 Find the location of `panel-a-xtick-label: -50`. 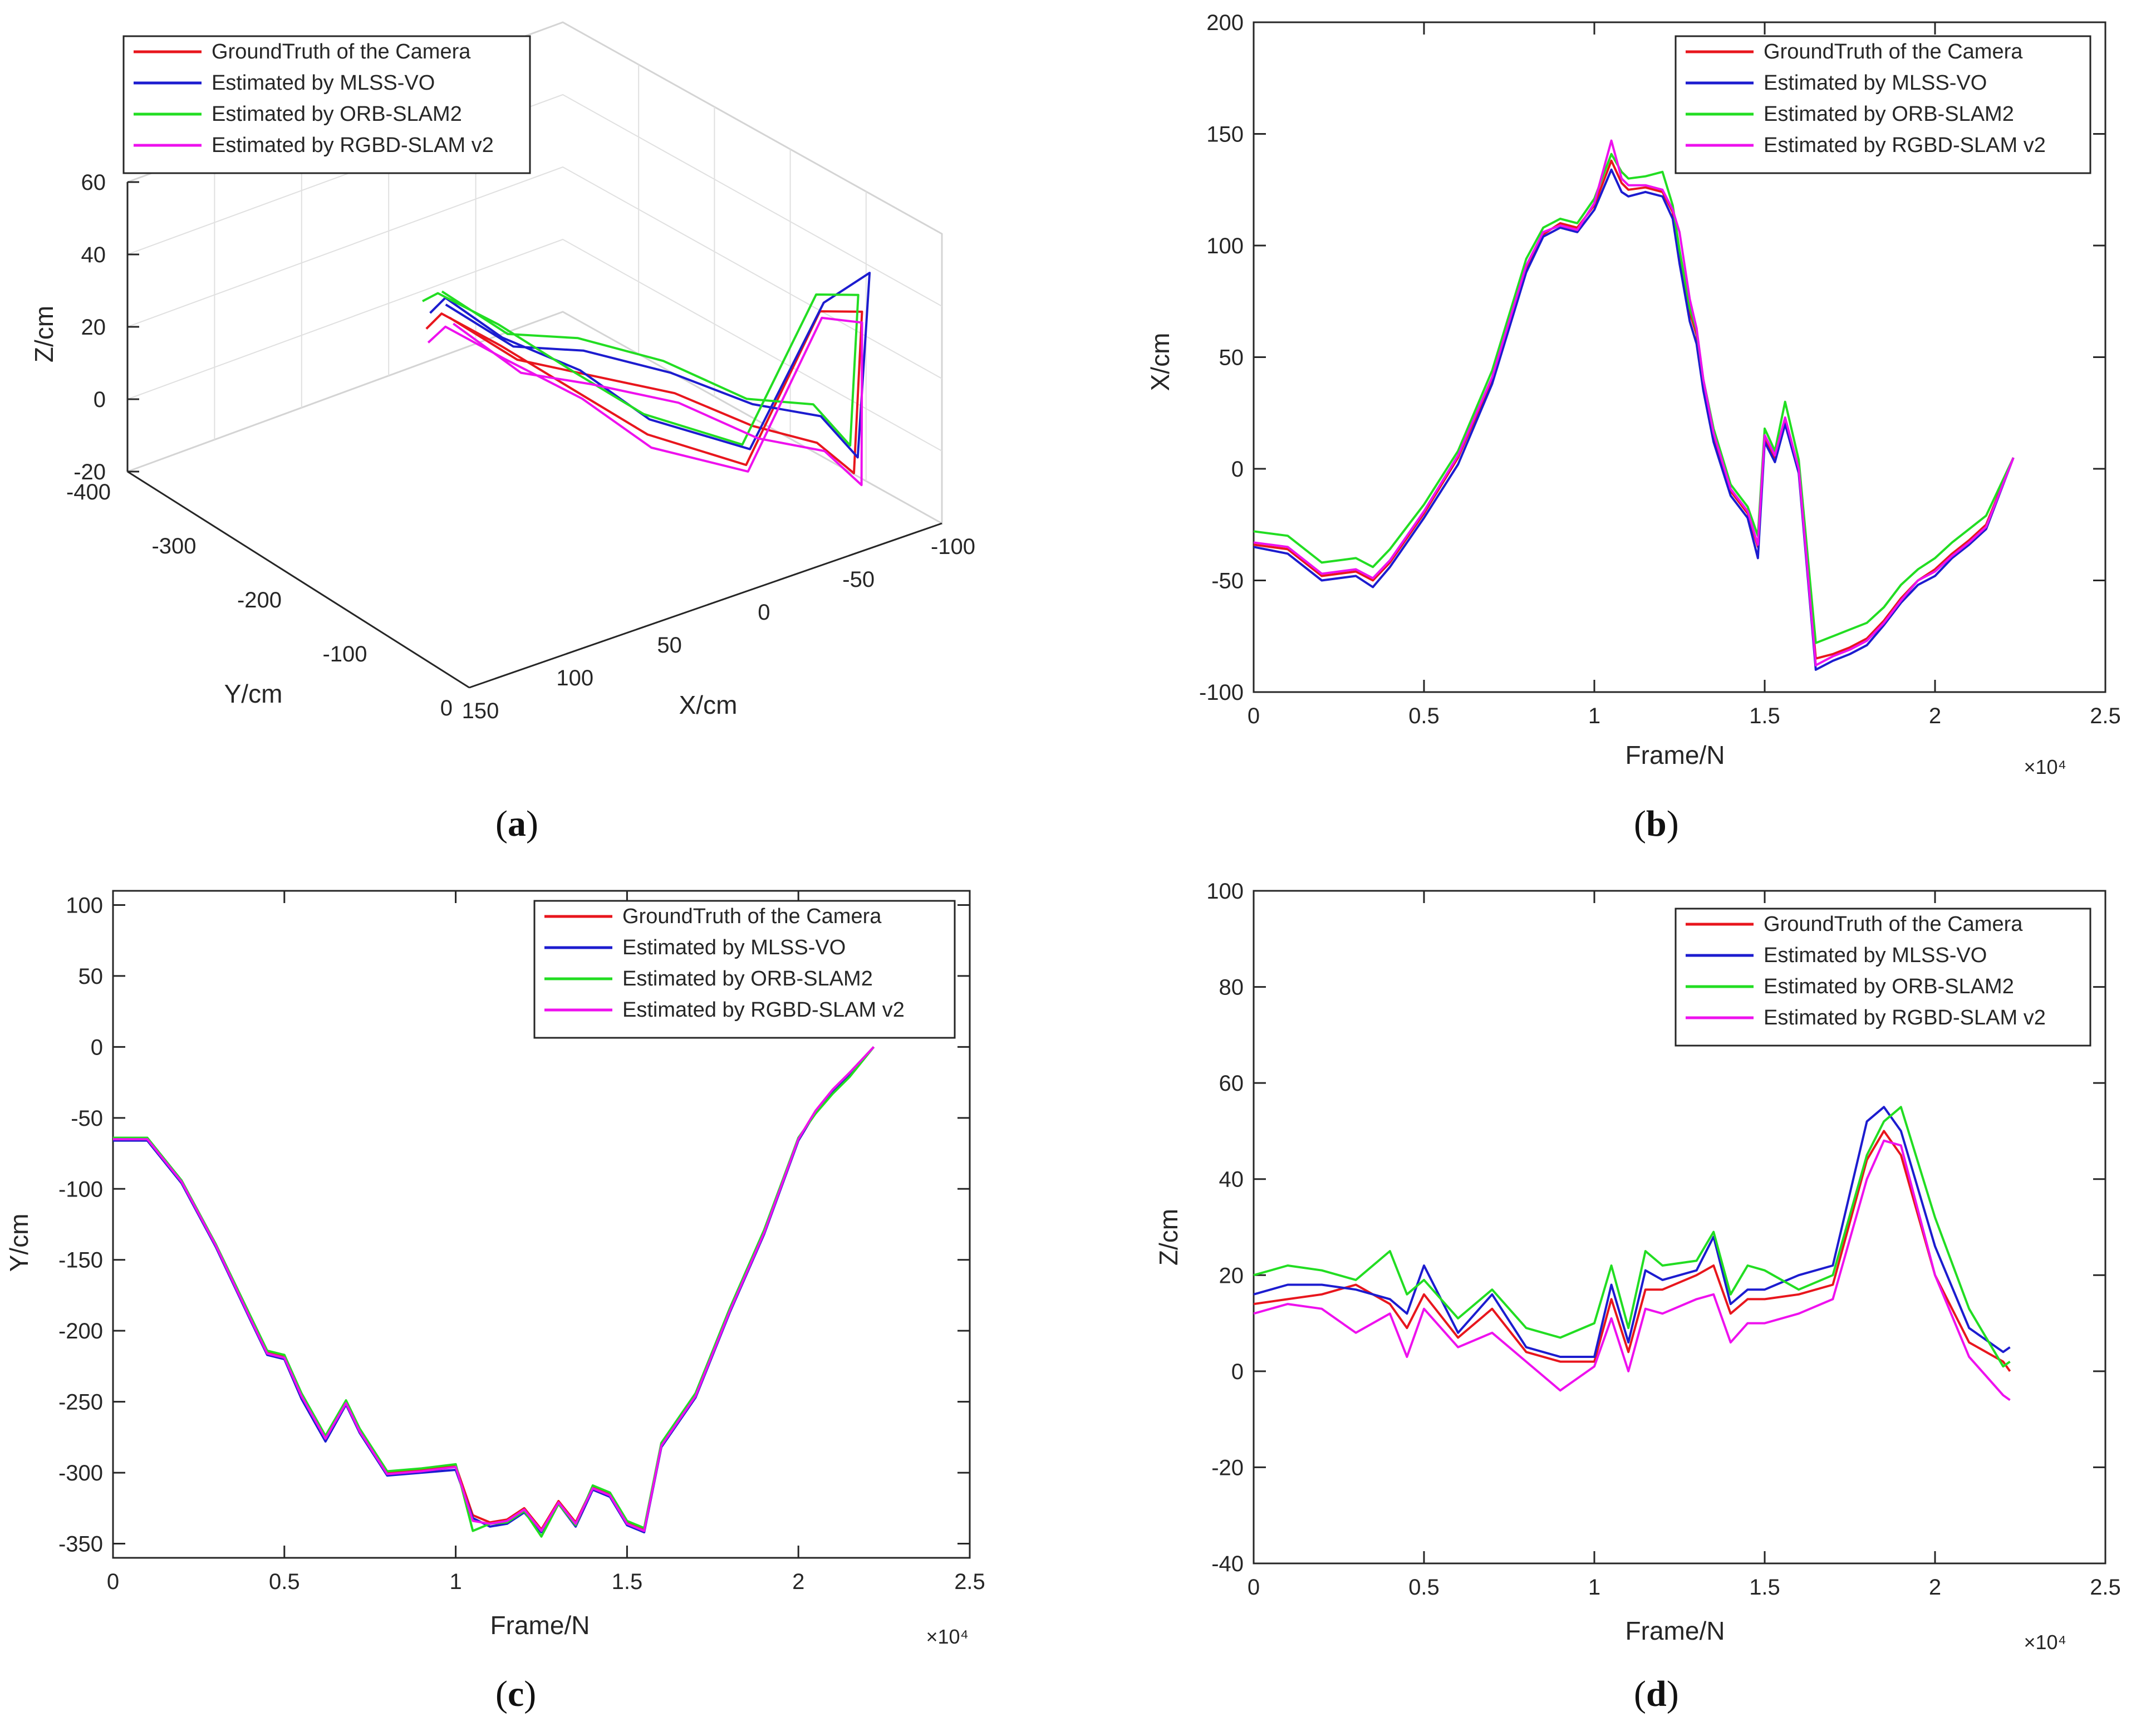

panel-a-xtick-label: -50 is located at coordinates (858, 580).